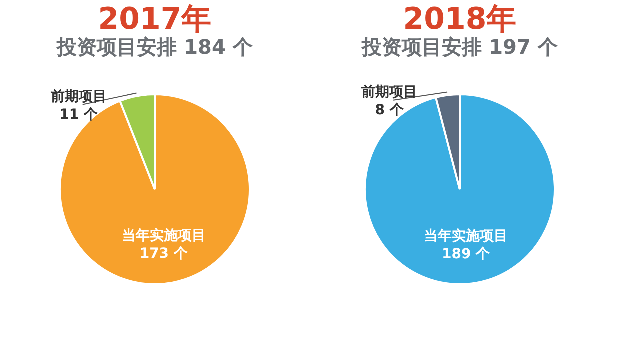 The height and width of the screenshot is (338, 620). Describe the element at coordinates (459, 47) in the screenshot. I see `chart-subtitle: 投资项目安排 197 个` at that location.